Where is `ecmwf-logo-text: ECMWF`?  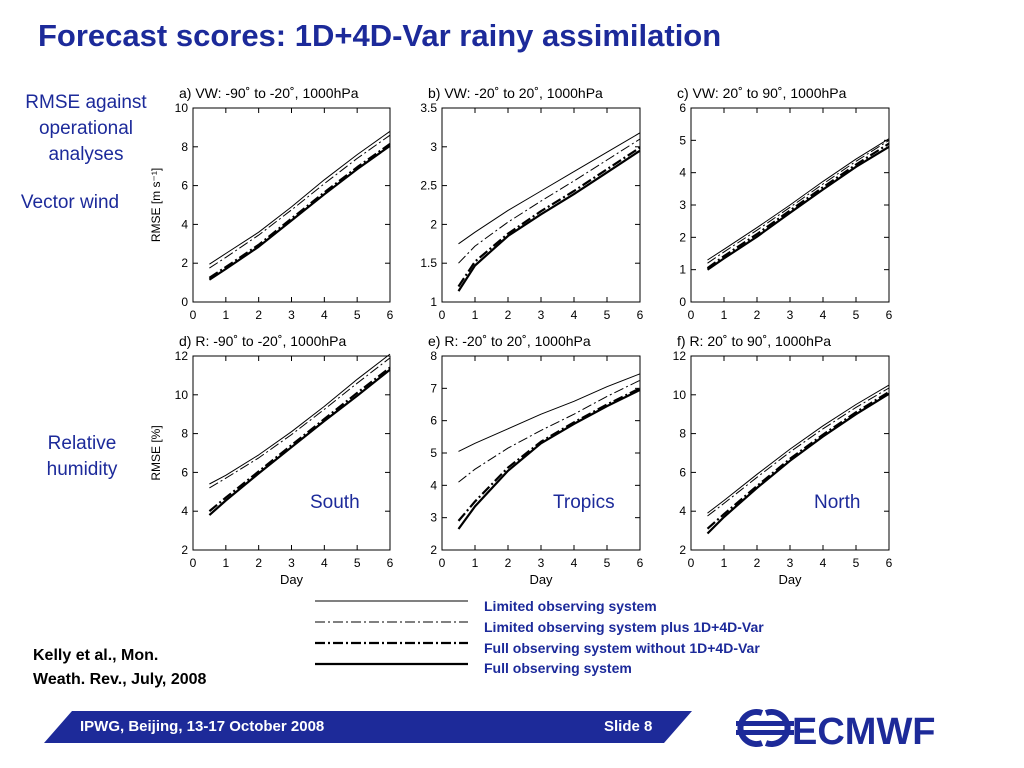
ecmwf-logo-text: ECMWF is located at coordinates (864, 731).